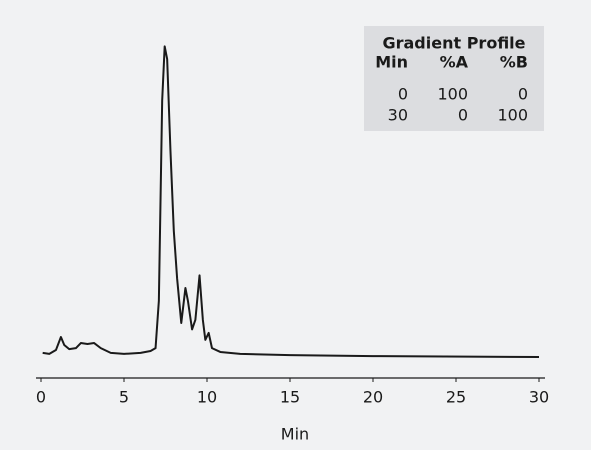 The width and height of the screenshot is (591, 450). Describe the element at coordinates (514, 62) in the screenshot. I see `table-header: %B` at that location.